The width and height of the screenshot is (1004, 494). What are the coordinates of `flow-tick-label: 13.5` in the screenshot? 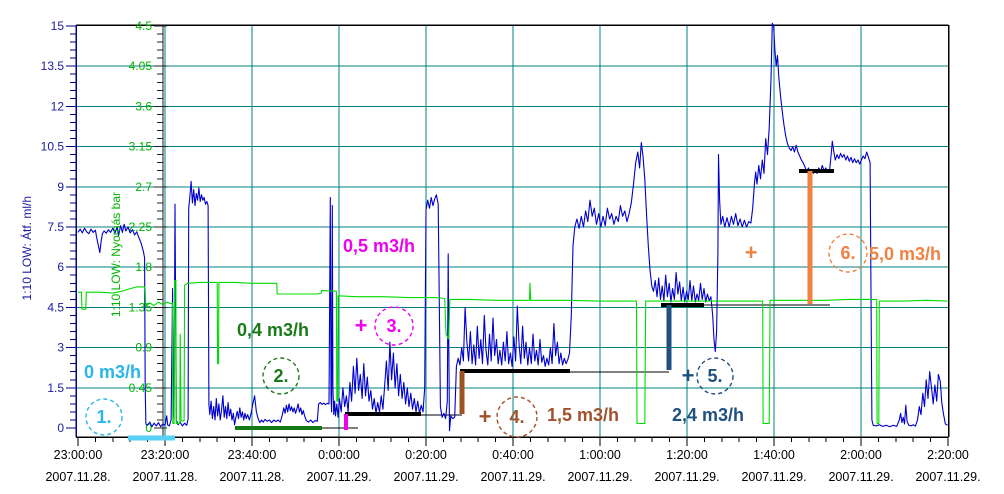 It's located at (53, 66).